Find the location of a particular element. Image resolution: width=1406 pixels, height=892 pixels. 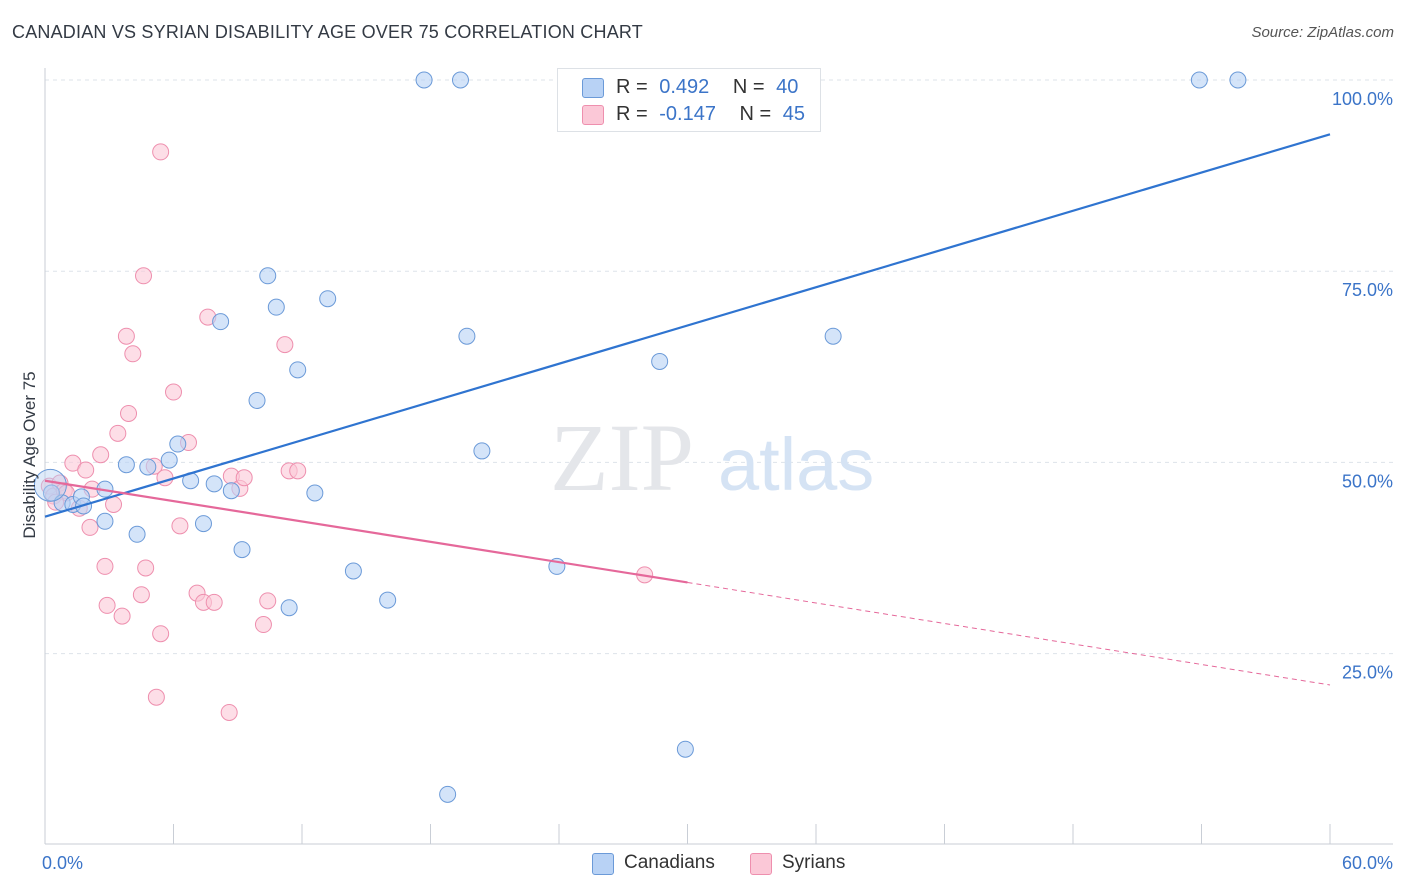

y-tick-label: 25.0% is located at coordinates (1367, 673).